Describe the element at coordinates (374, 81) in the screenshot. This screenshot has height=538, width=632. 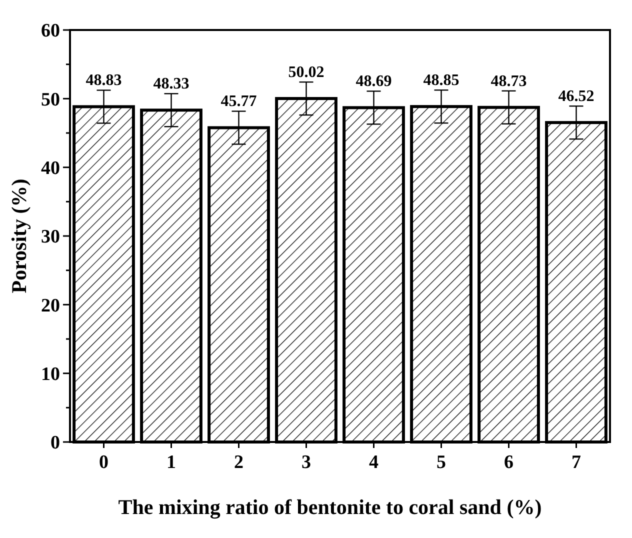
I see `data-label: 48.69` at that location.